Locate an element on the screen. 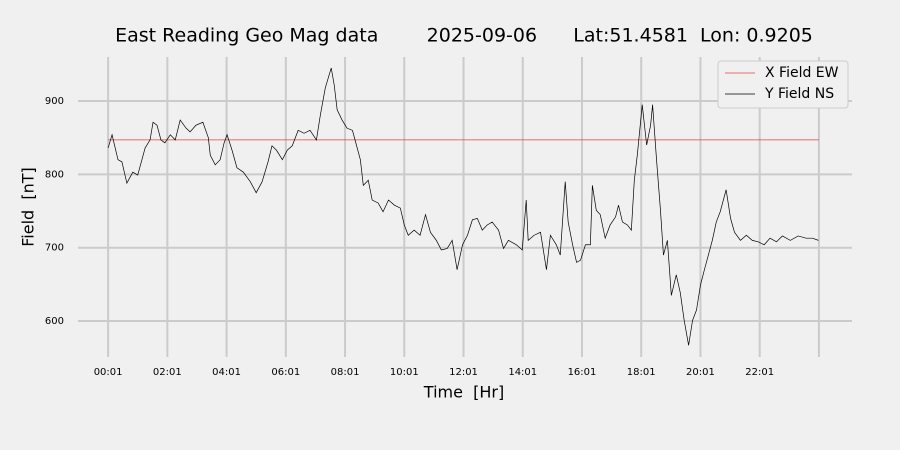  legend-label: X Field EW is located at coordinates (802, 73).